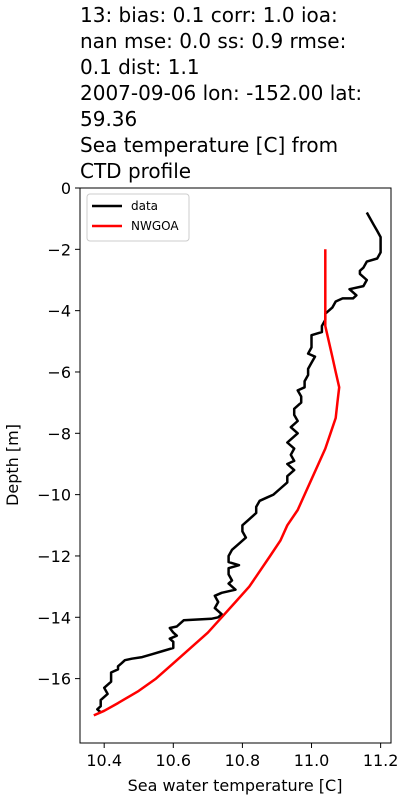 Image resolution: width=400 pixels, height=800 pixels. What do you see at coordinates (138, 217) in the screenshot?
I see `legend: data NWGOA` at bounding box center [138, 217].